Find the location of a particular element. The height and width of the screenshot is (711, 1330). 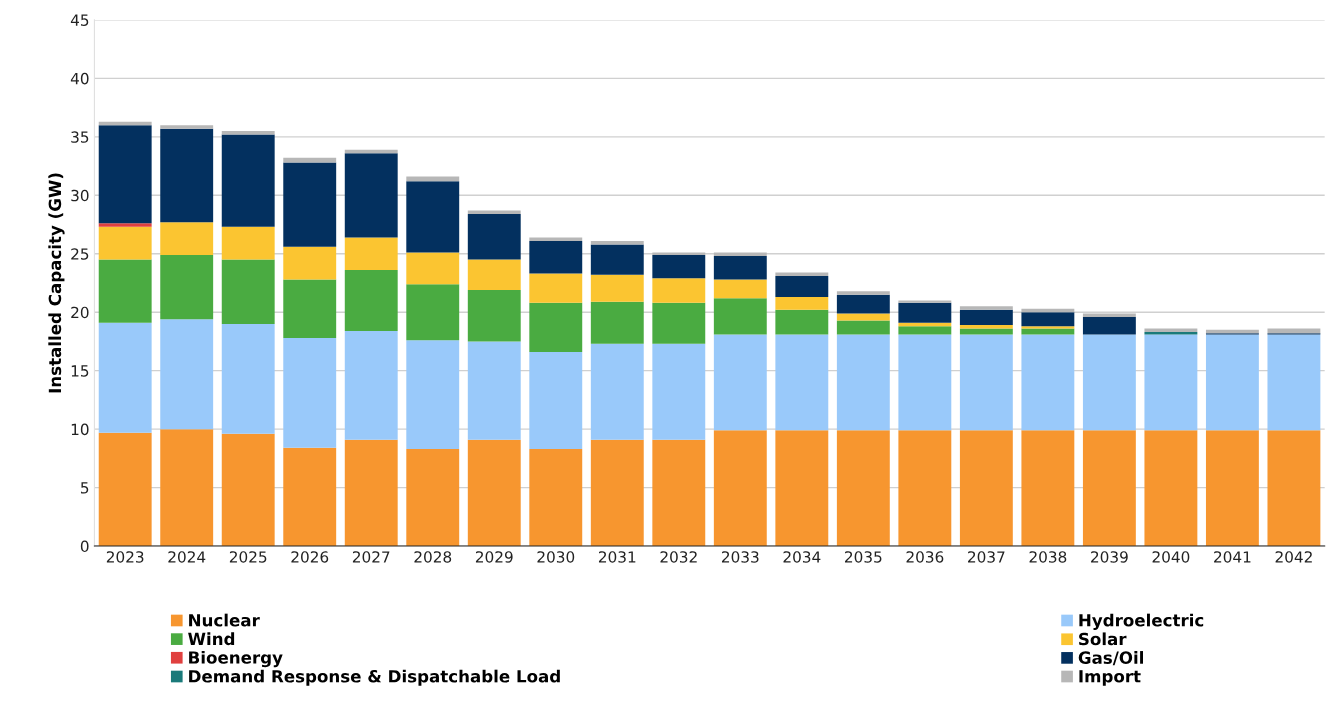

x-tick-label: 2033 is located at coordinates (740, 557).